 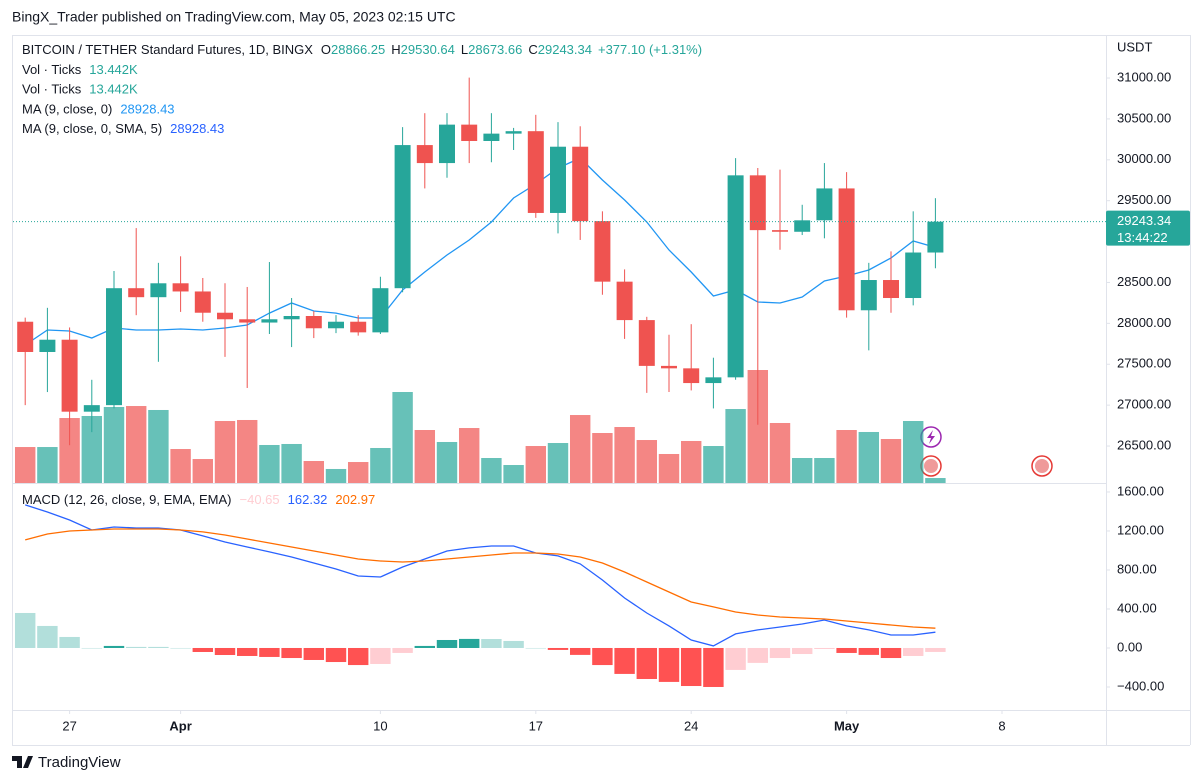 I want to click on legend-line: MA (9, close, 0) 28928.43, so click(x=98, y=109).